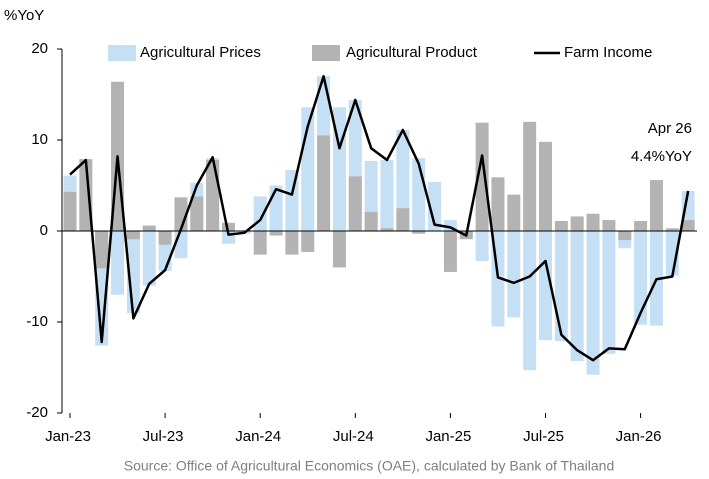 The image size is (709, 479). What do you see at coordinates (448, 436) in the screenshot?
I see `x-tick-label: Jan-25` at bounding box center [448, 436].